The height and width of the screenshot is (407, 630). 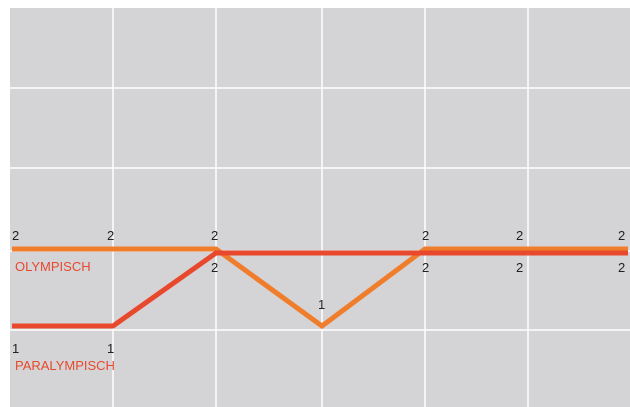 I want to click on series-label-olympisch: OLYMPISCH, so click(x=53, y=266).